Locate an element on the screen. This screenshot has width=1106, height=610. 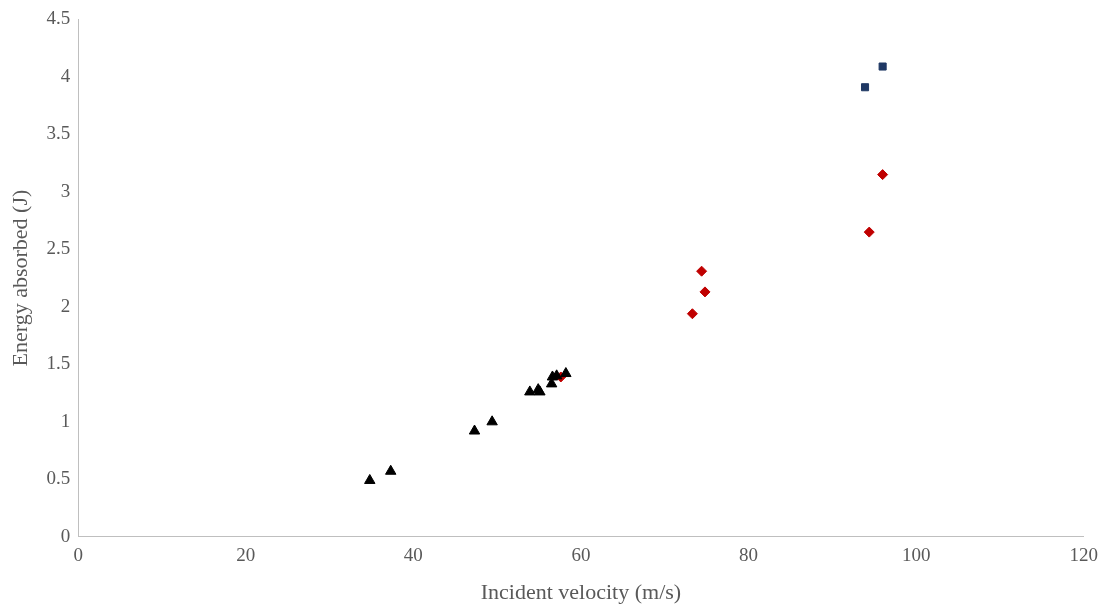
x-tick-label: 20 is located at coordinates (246, 555).